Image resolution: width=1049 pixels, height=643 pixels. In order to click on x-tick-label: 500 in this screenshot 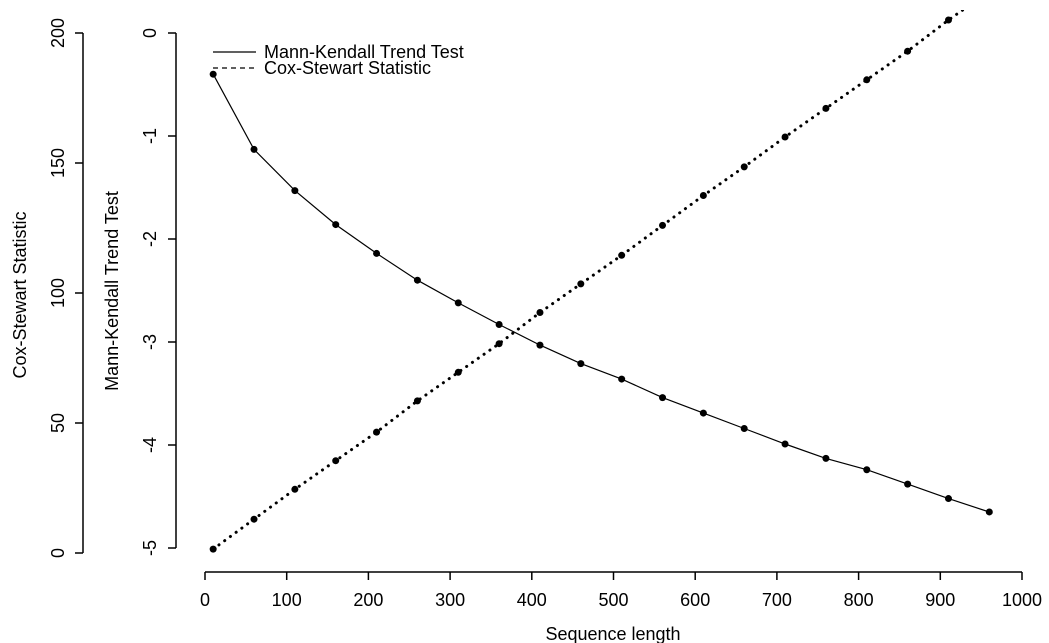, I will do `click(613, 600)`.